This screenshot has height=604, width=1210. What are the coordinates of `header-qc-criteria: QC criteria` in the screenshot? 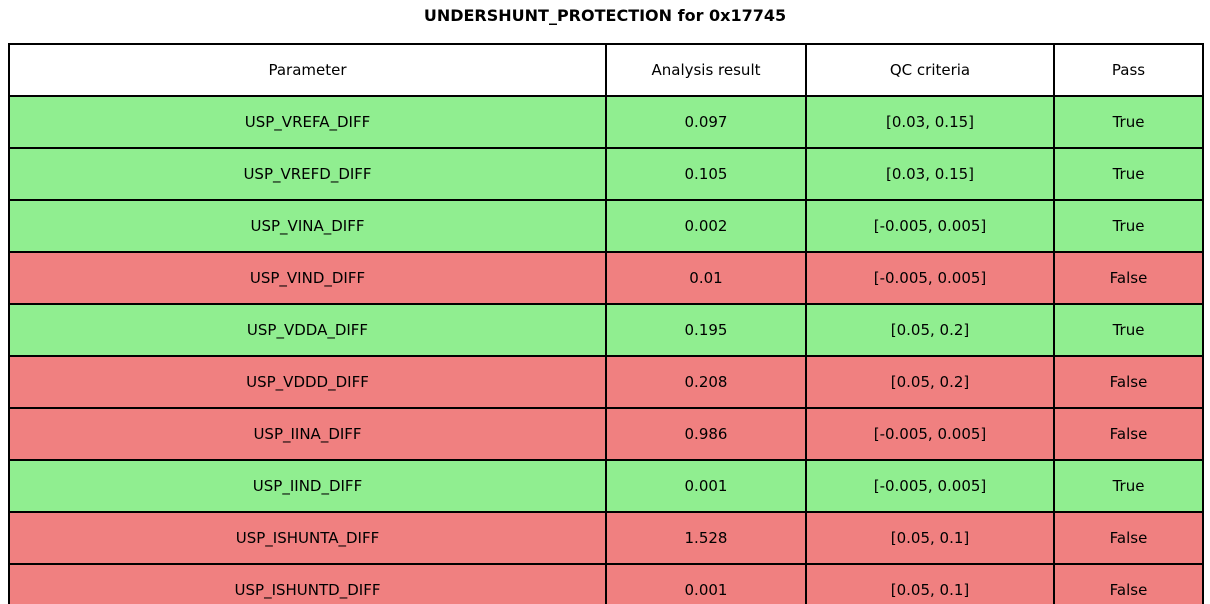 It's located at (930, 70).